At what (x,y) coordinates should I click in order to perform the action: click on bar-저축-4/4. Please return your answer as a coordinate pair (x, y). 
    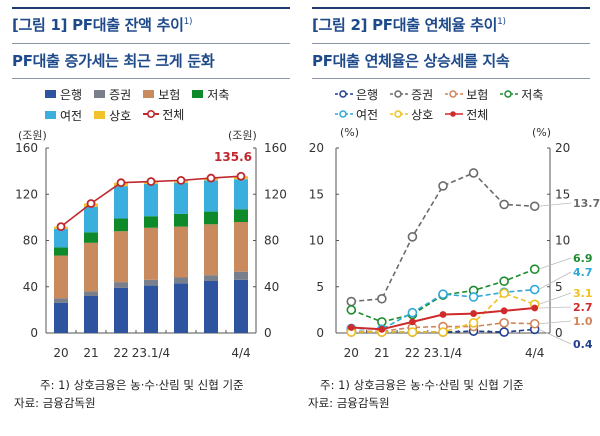
    Looking at the image, I should click on (241, 215).